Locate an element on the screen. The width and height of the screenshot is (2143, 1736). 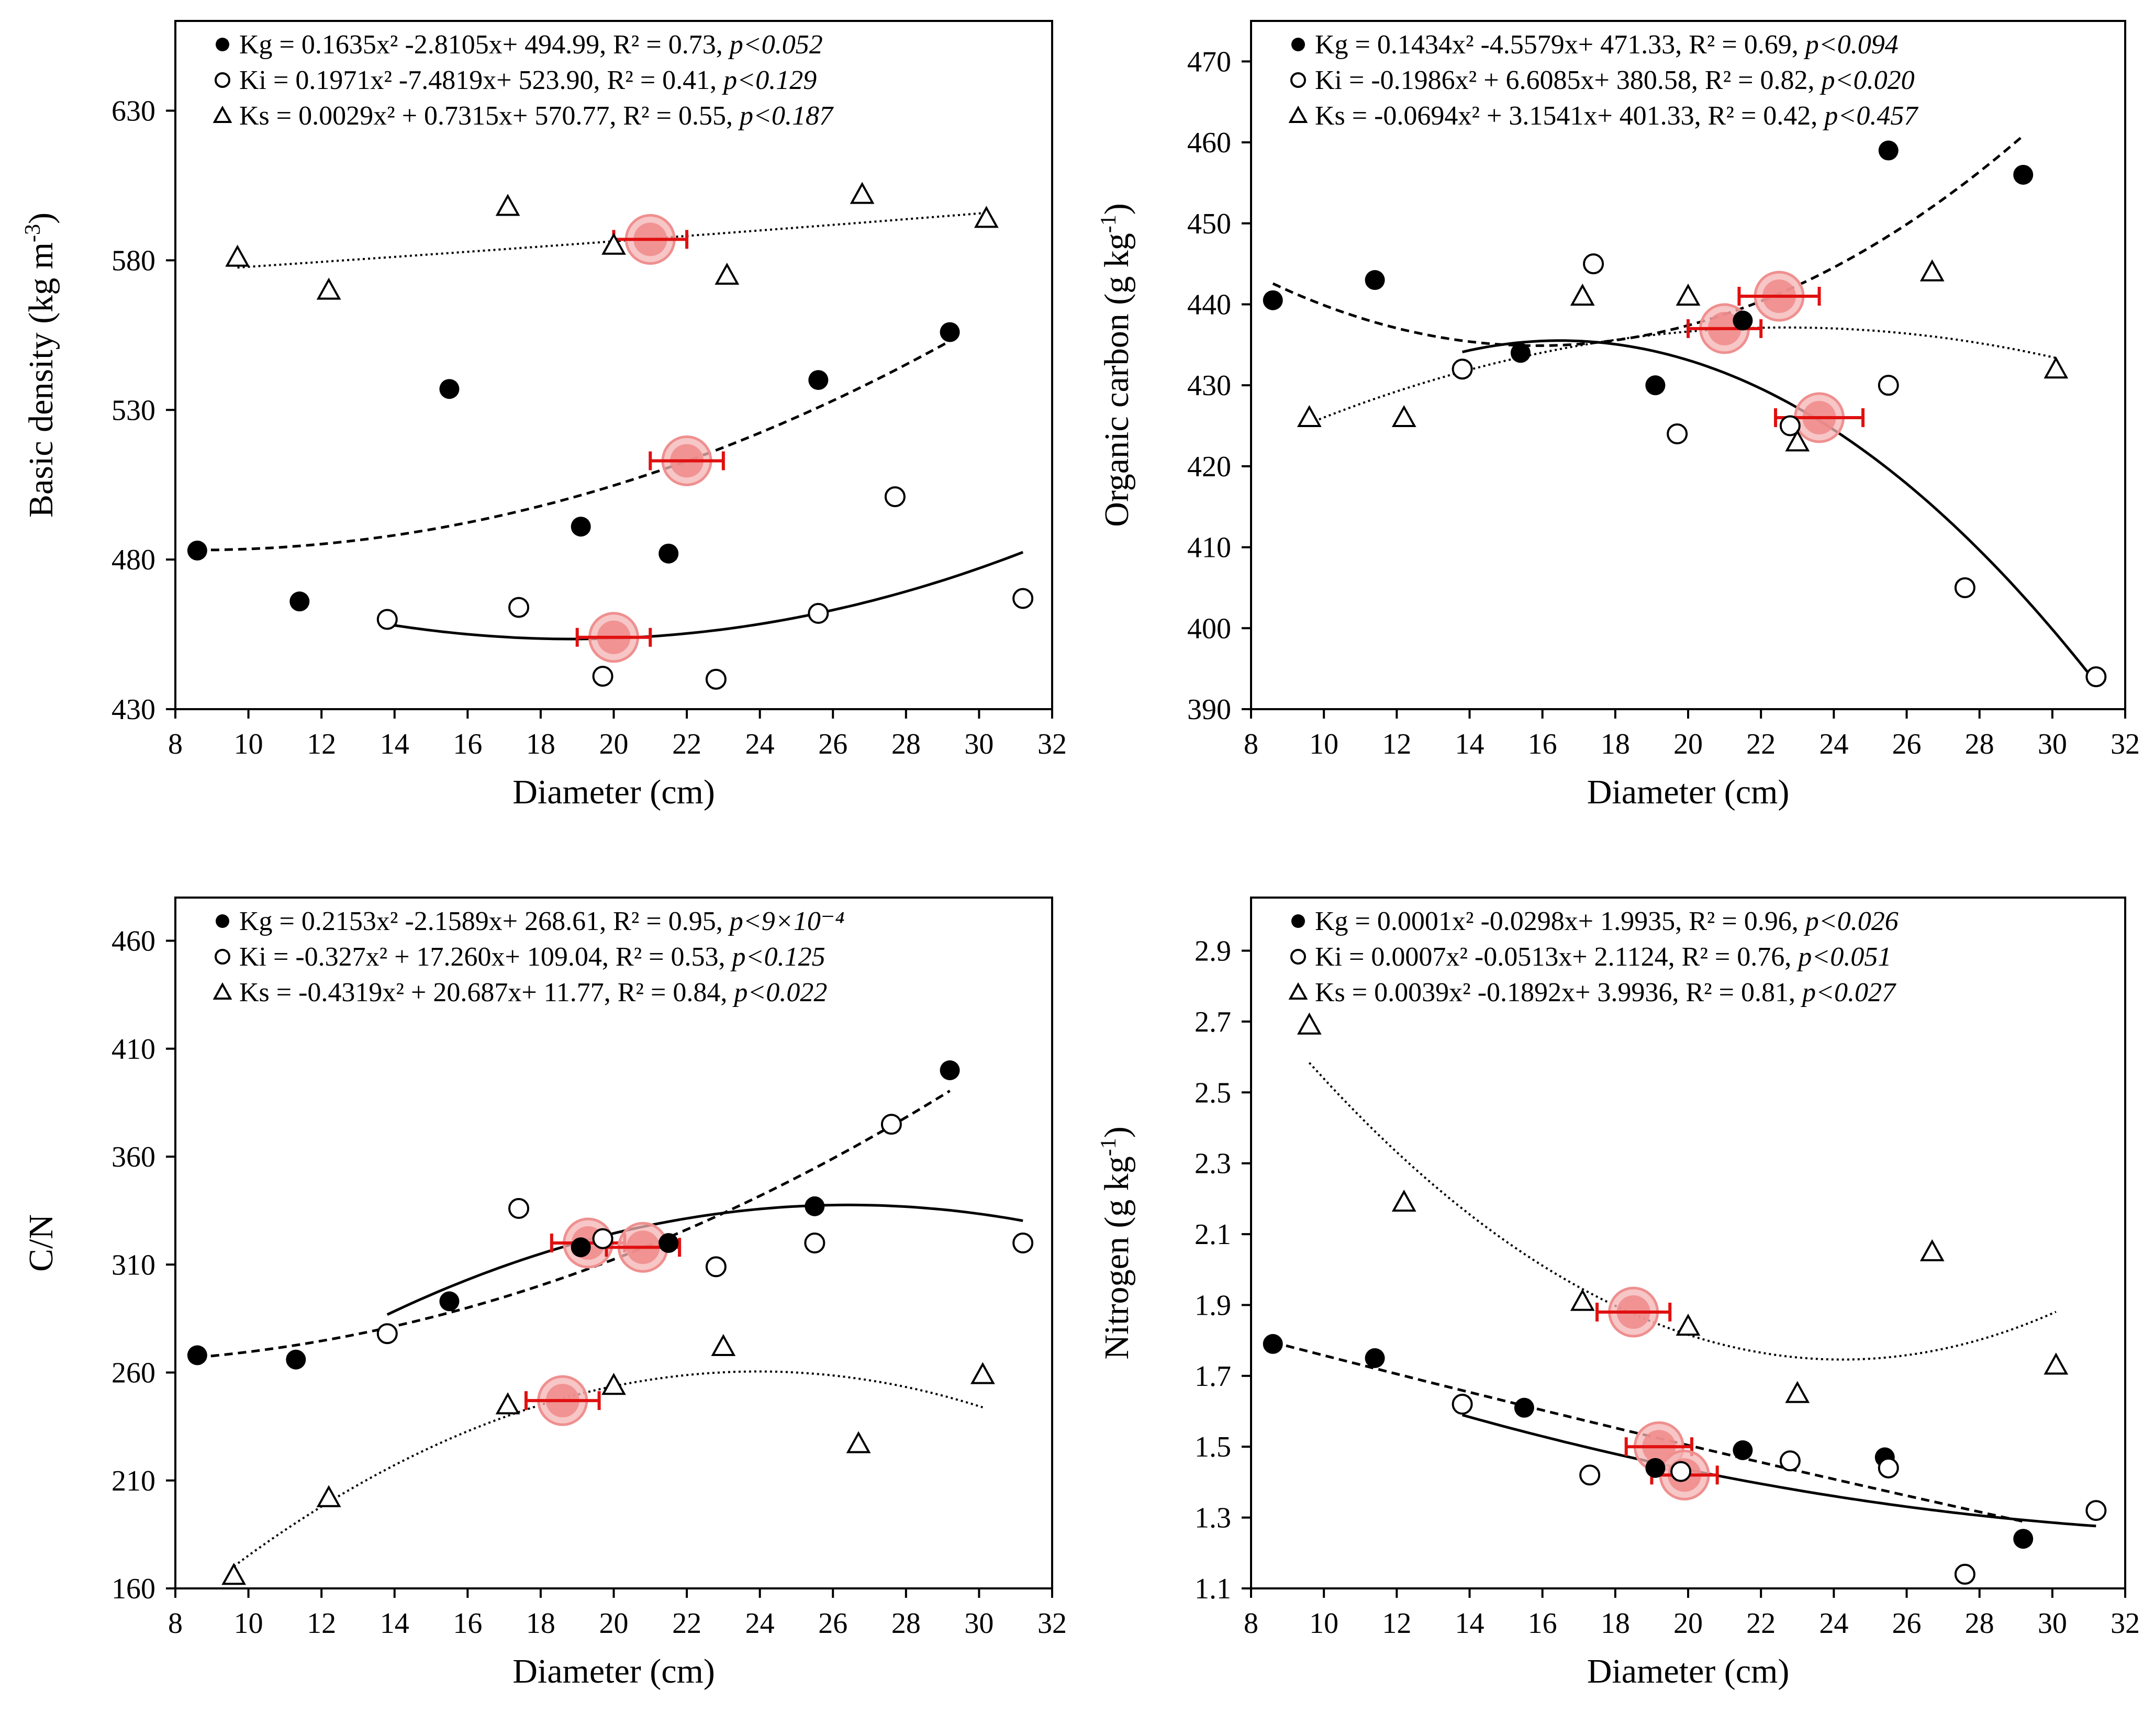
y-tick-label: 2.9 is located at coordinates (1213, 951).